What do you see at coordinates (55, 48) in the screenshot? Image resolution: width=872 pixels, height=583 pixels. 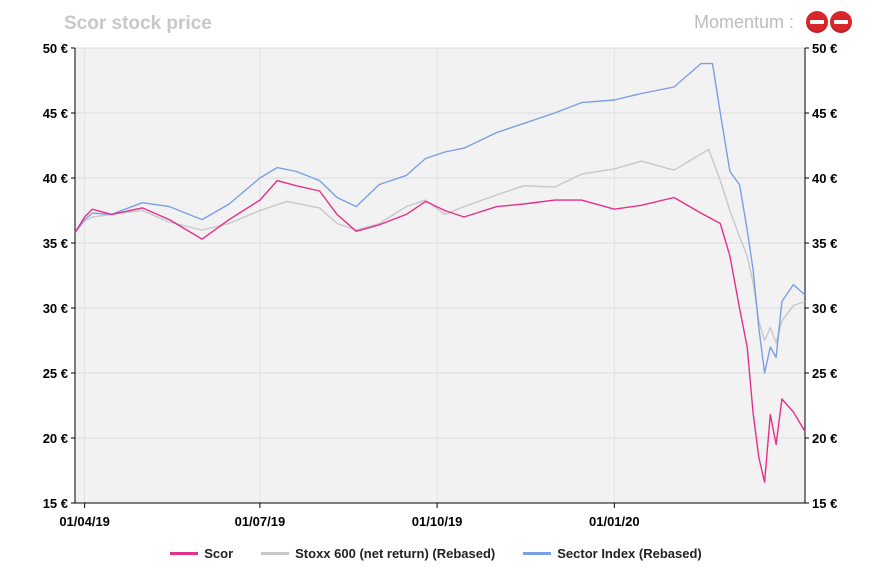 I see `y-tick-label-left: 50 €` at bounding box center [55, 48].